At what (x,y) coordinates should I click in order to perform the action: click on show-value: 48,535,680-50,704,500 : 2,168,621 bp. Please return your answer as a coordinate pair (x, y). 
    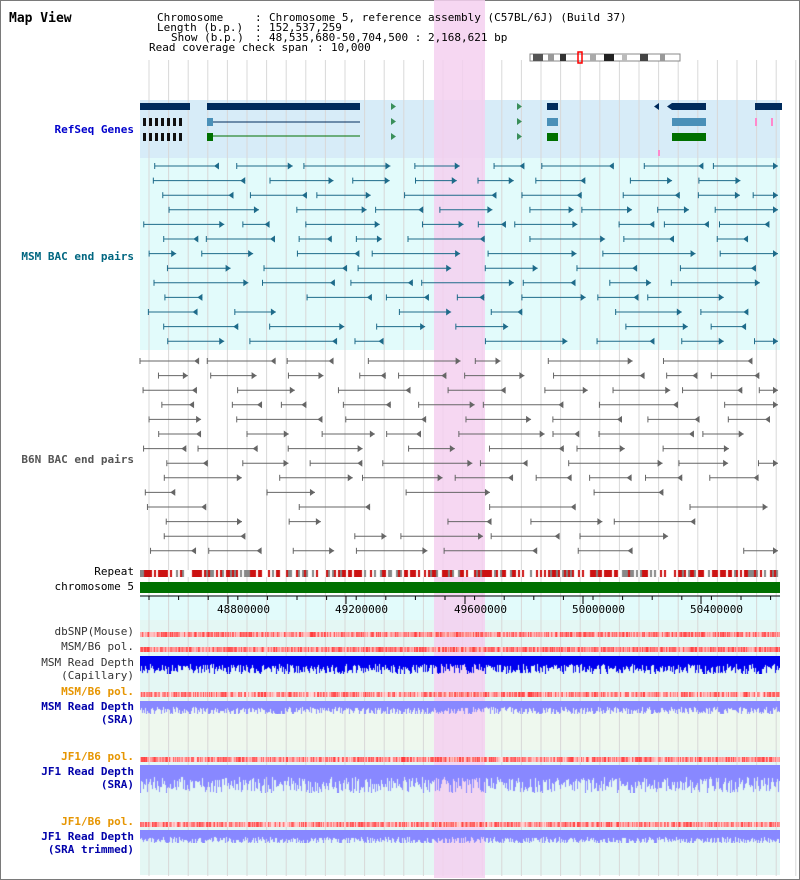
    Looking at the image, I should click on (388, 37).